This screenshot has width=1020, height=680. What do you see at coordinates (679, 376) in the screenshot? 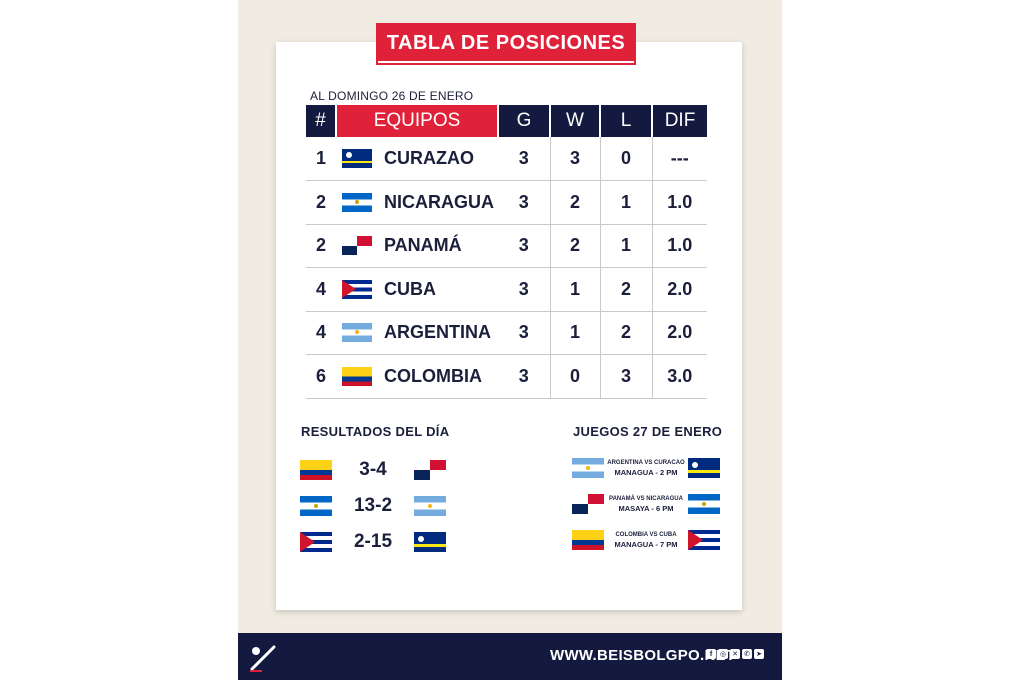
I see `dif-cell: 3.0` at bounding box center [679, 376].